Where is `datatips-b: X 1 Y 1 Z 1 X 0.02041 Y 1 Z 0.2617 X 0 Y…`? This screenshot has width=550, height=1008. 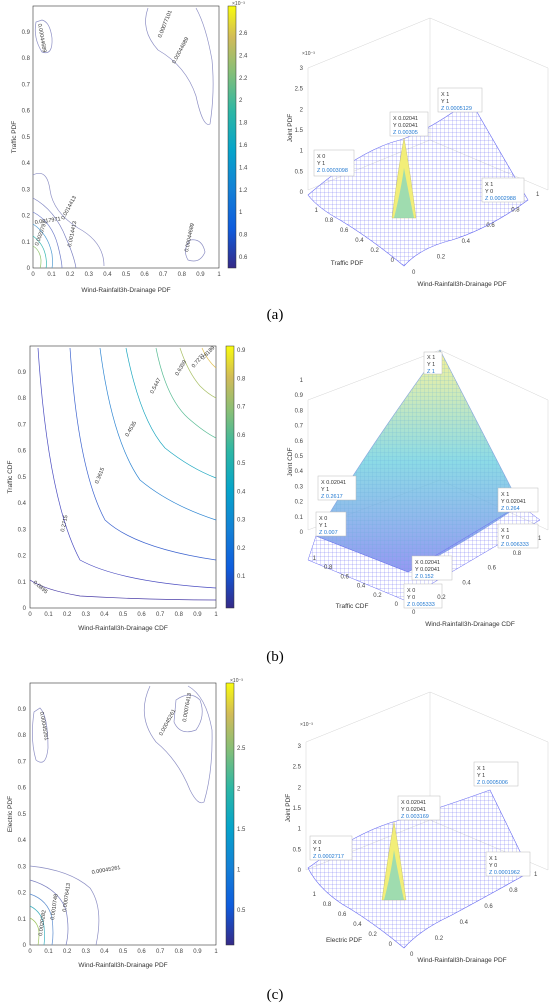 datatips-b: X 1 Y 1 Z 1 X 0.02041 Y 1 Z 0.2617 X 0 Y… is located at coordinates (427, 480).